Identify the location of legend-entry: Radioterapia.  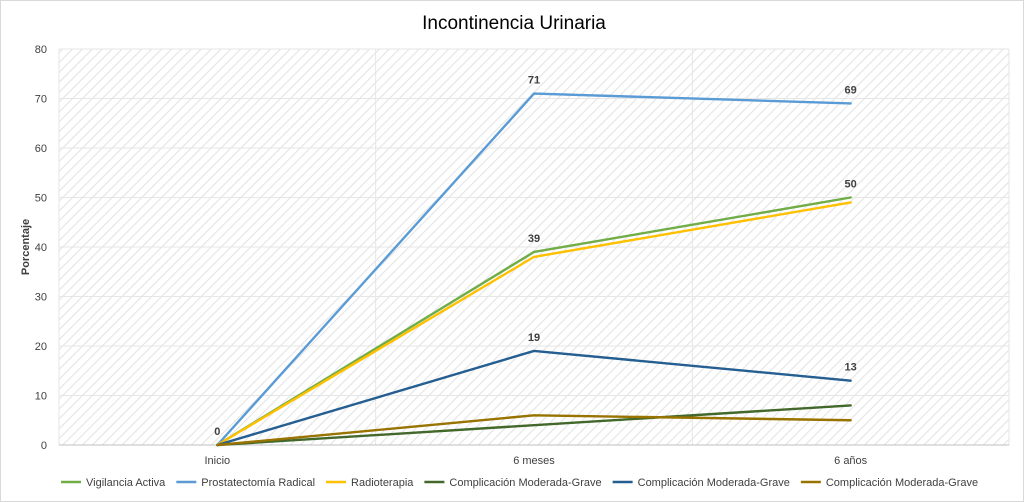
(382, 483).